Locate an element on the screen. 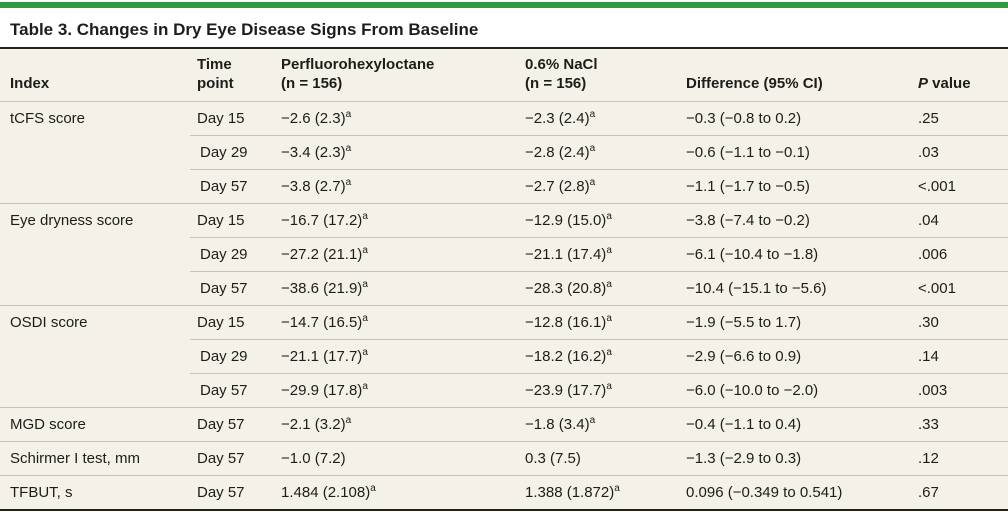 This screenshot has height=524, width=1008. p-value-cell: .14 is located at coordinates (959, 356).